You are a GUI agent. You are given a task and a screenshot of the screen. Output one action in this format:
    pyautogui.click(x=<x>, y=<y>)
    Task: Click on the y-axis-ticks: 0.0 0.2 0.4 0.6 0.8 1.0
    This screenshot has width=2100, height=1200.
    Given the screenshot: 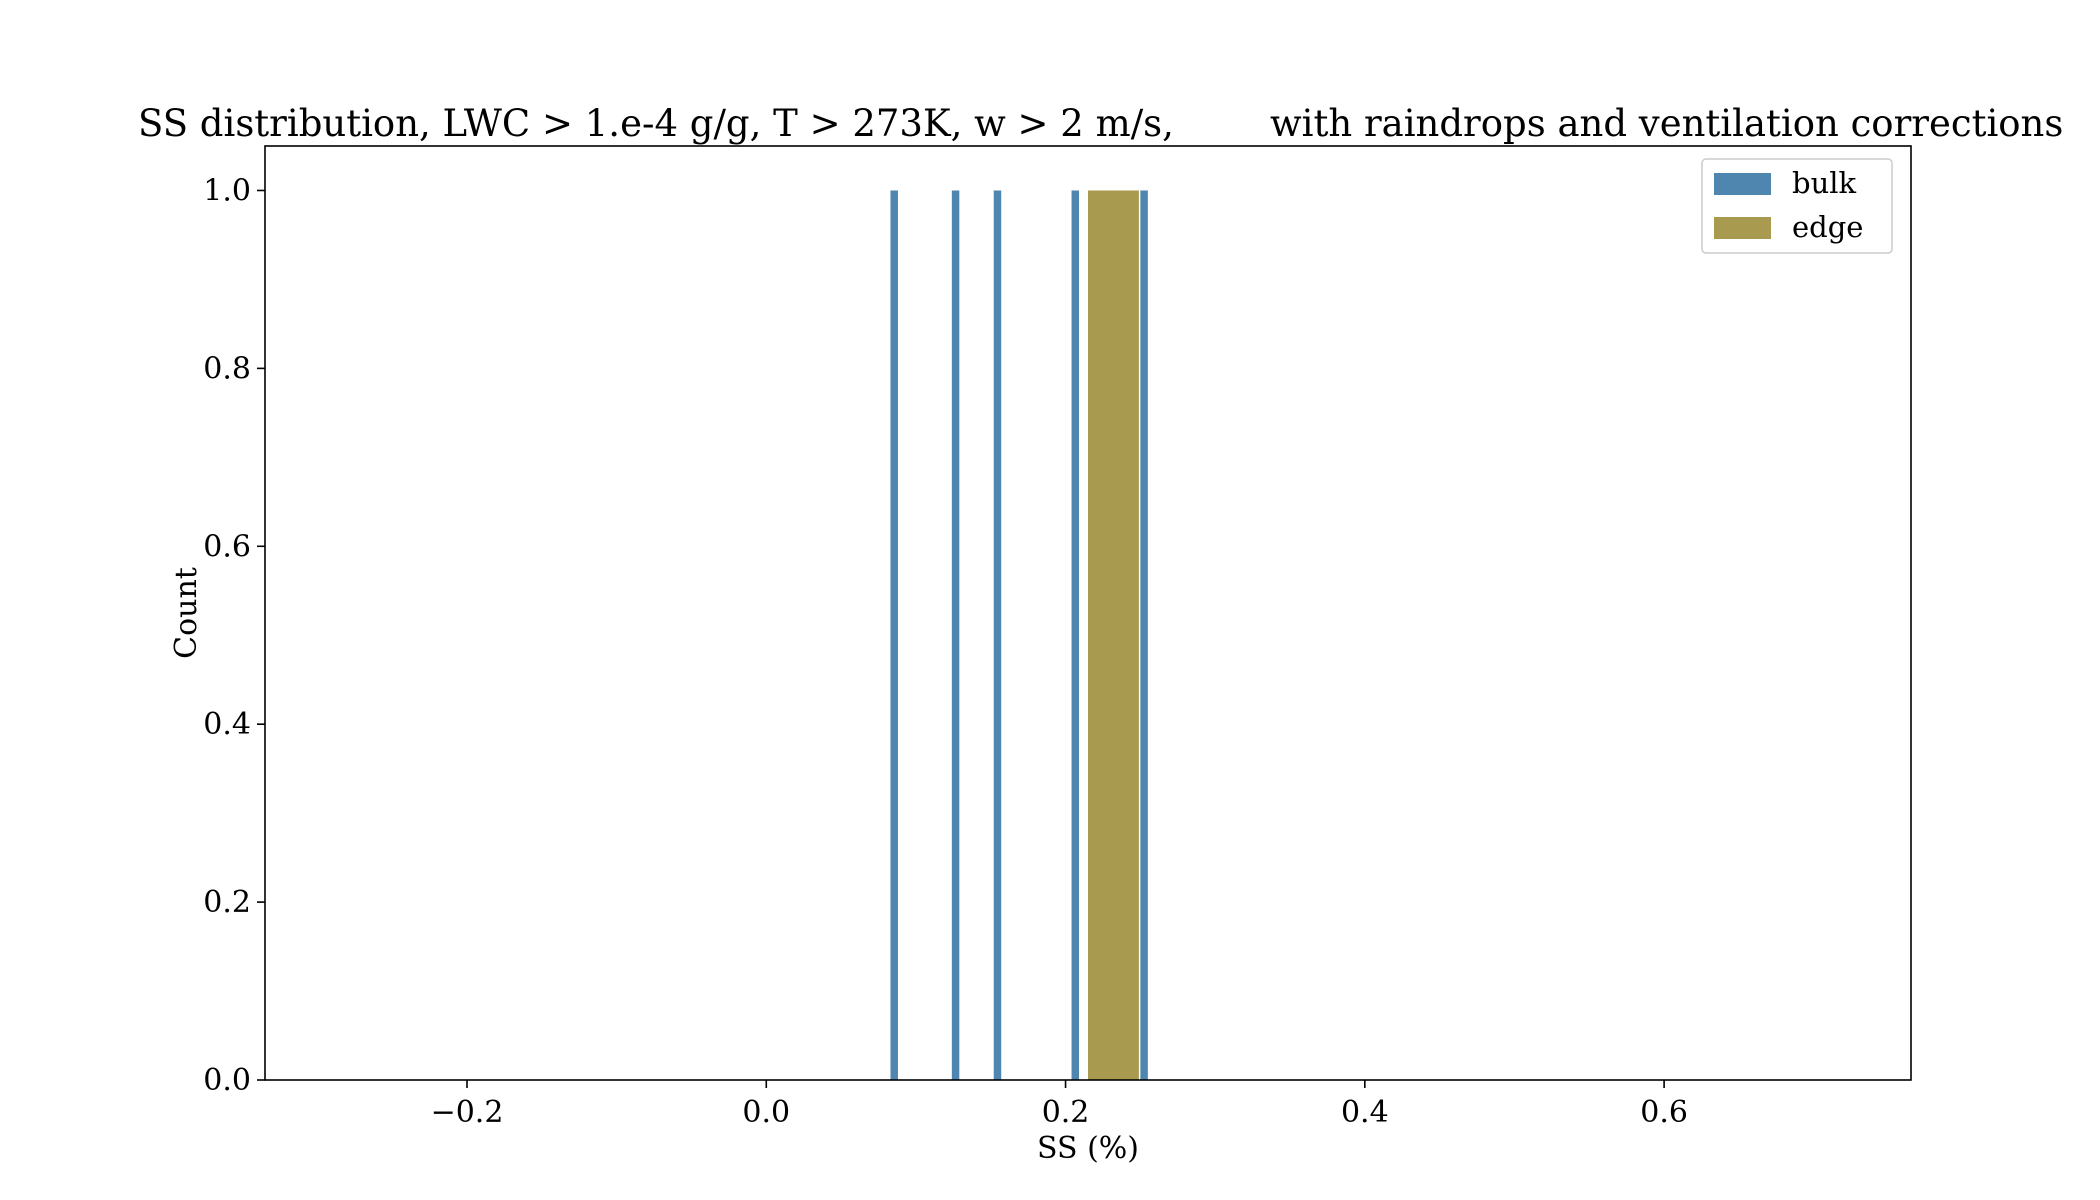 What is the action you would take?
    pyautogui.click(x=234, y=635)
    